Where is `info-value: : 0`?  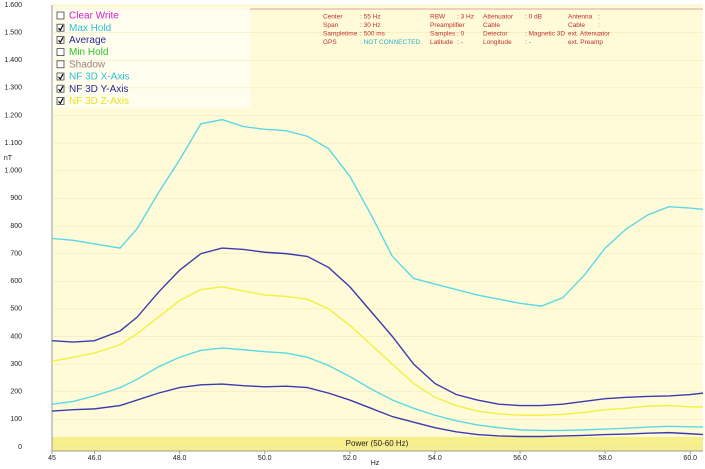 info-value: : 0 is located at coordinates (461, 34).